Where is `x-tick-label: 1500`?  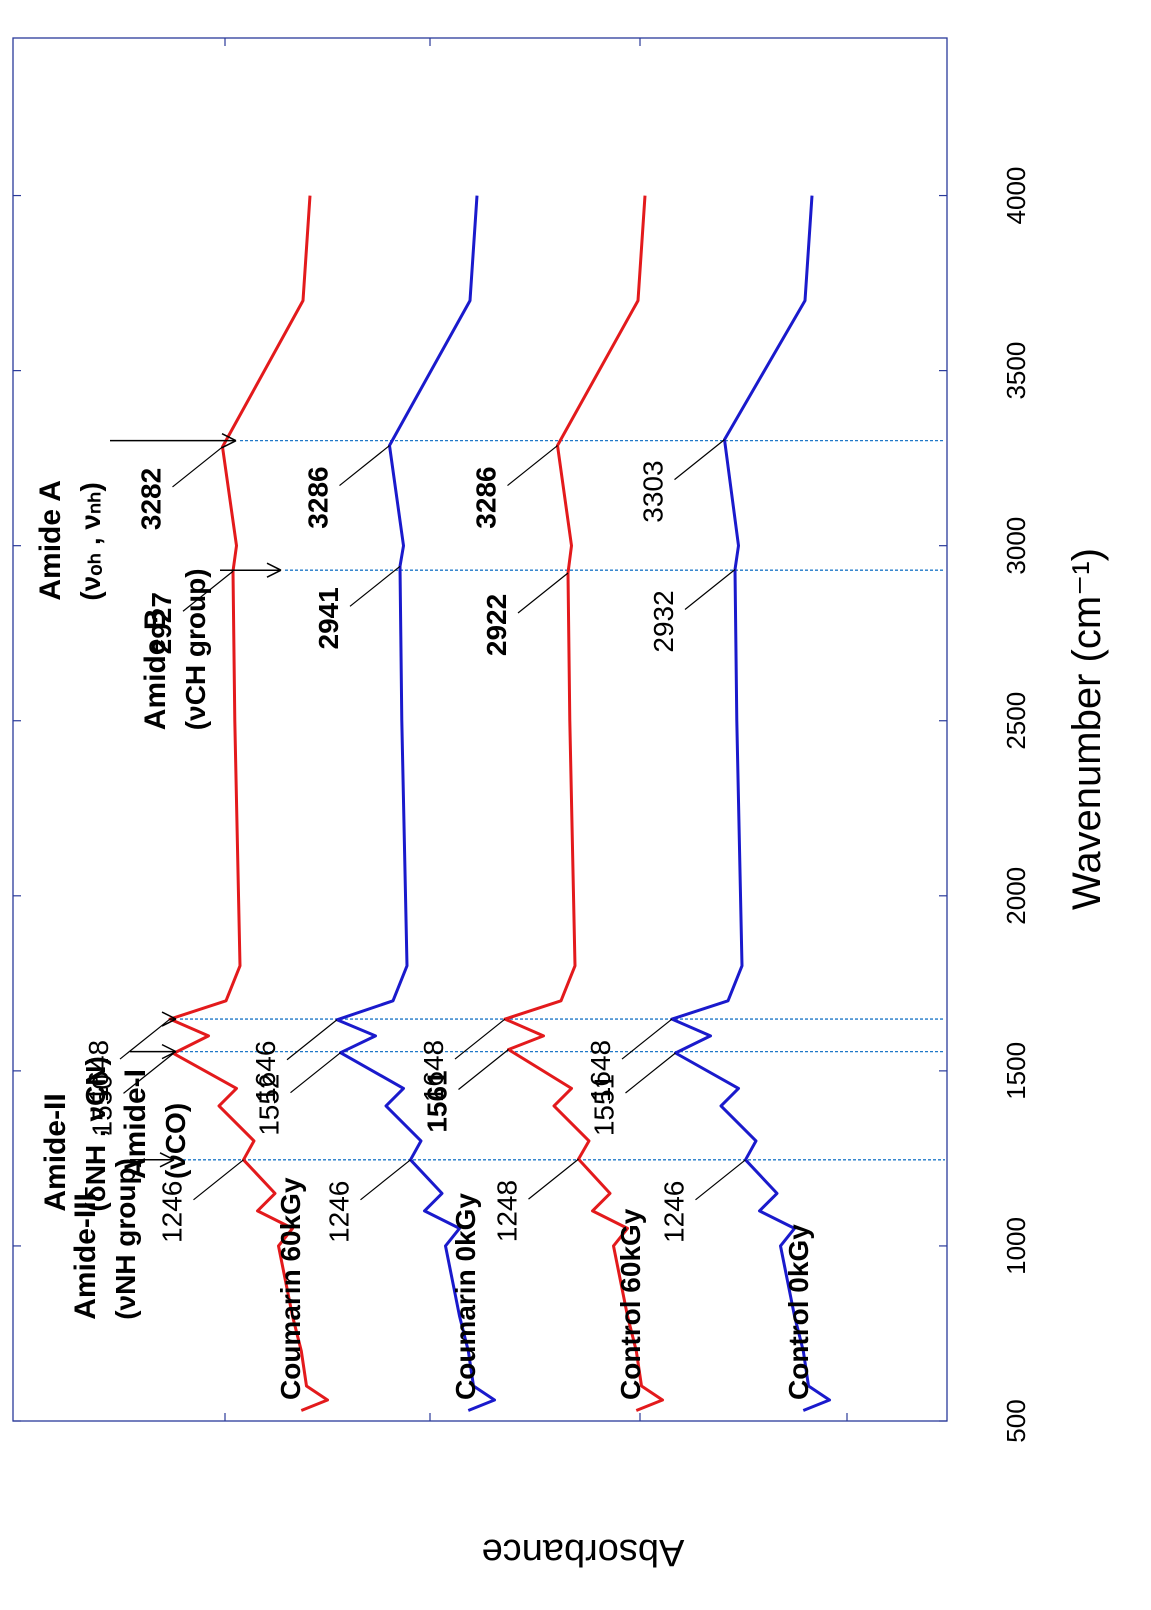 x-tick-label: 1500 is located at coordinates (1016, 1071).